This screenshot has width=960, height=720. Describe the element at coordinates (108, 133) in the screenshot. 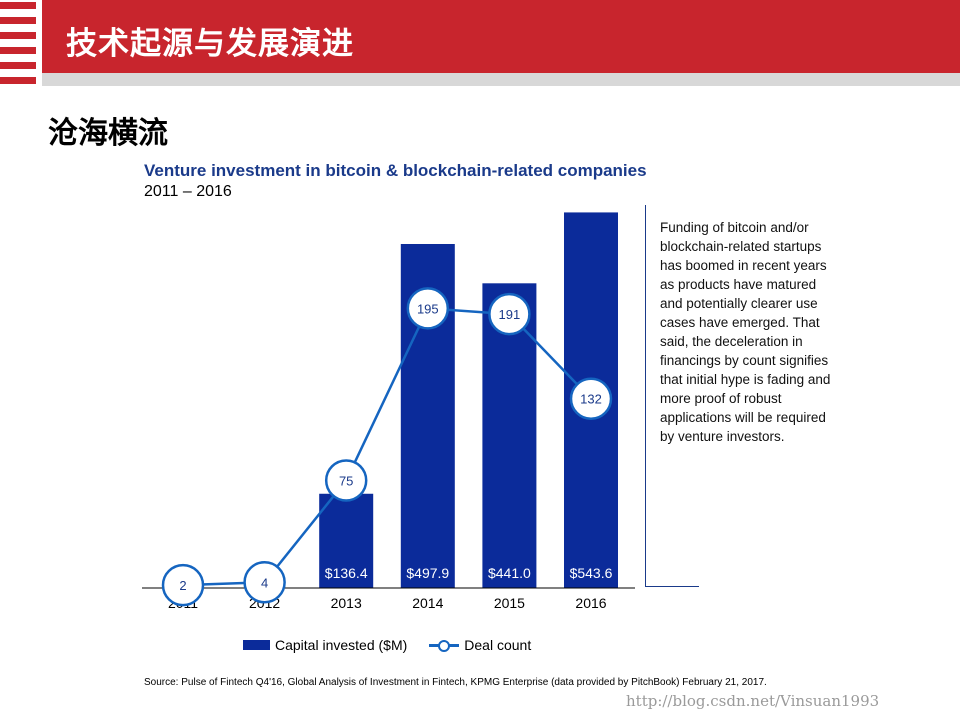

I see `section-title: 沧海横流` at that location.